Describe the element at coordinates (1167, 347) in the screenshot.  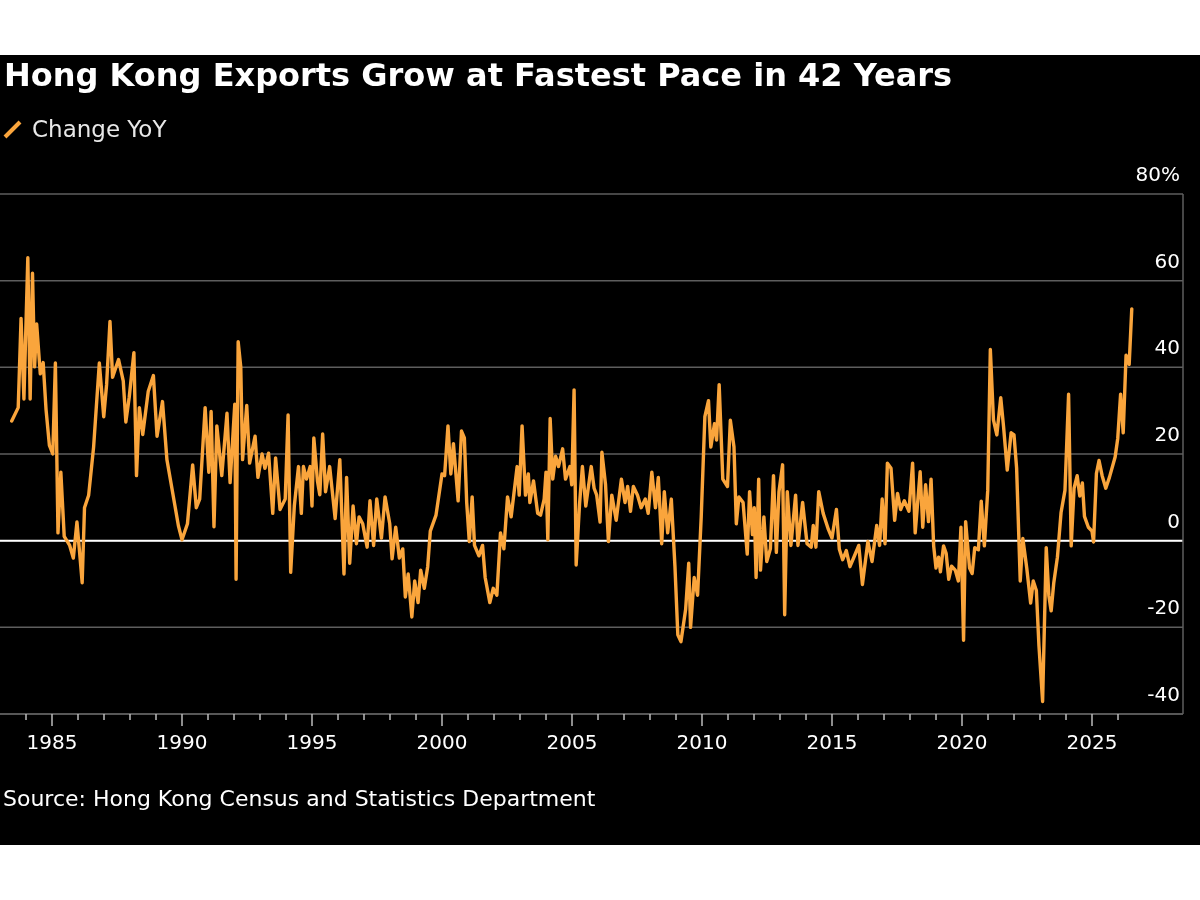
I see `y-tick-label: 40` at that location.